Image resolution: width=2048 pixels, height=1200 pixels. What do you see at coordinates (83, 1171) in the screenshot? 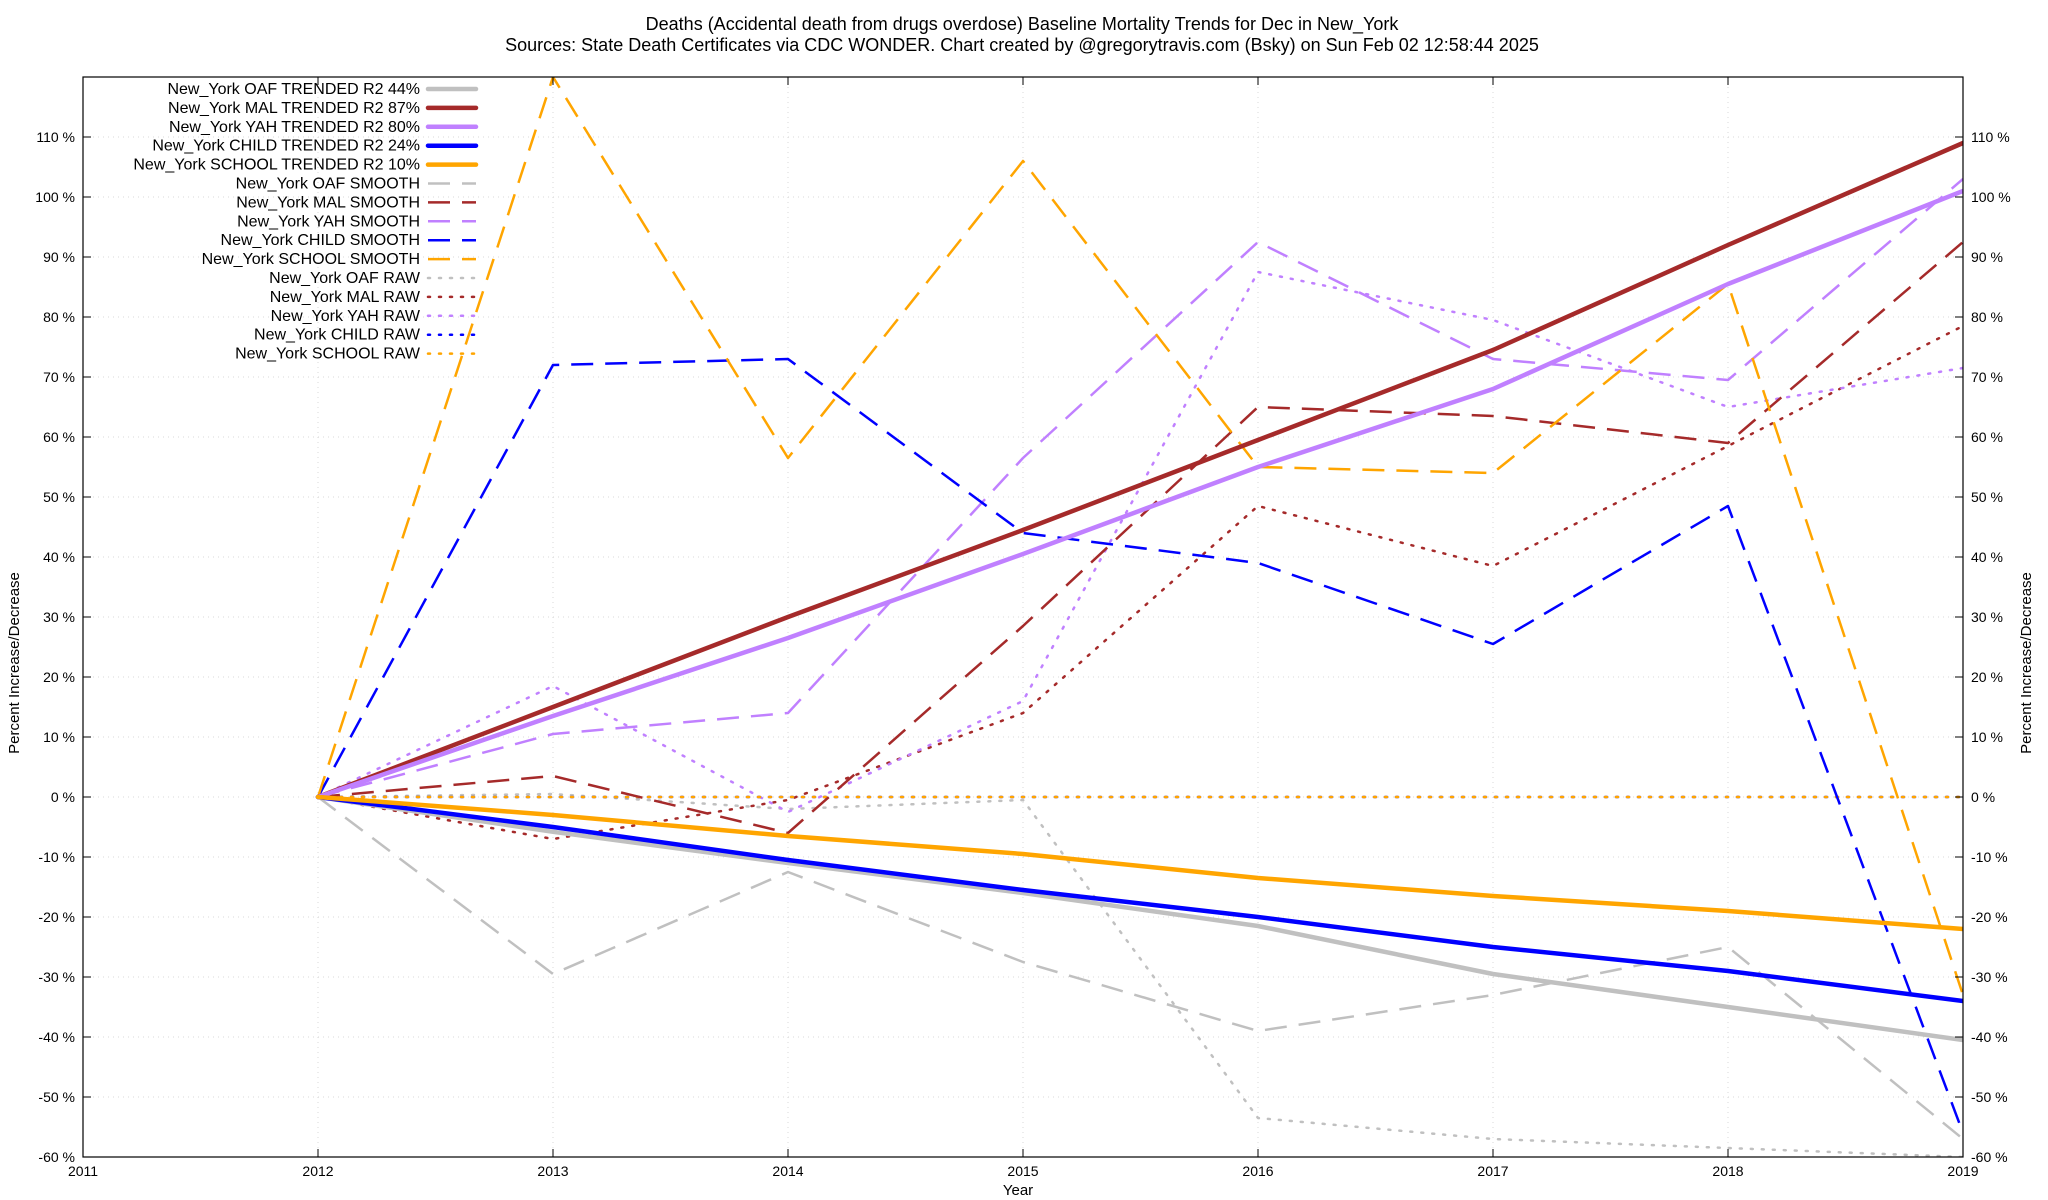
I see `x-tick-label: 2011` at bounding box center [83, 1171].